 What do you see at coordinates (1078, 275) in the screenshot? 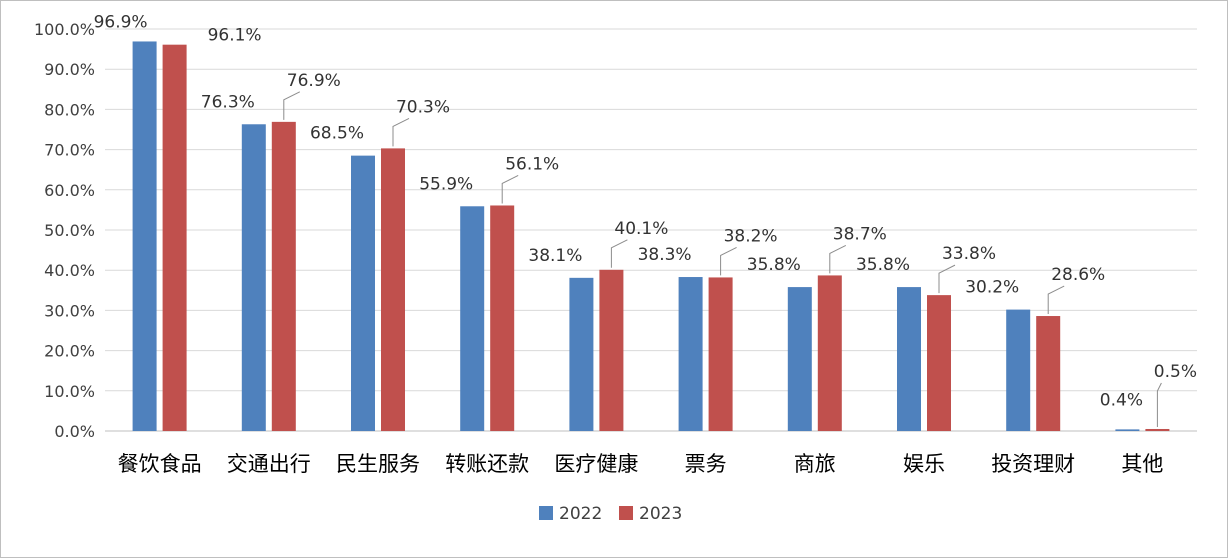
I see `data-label-2023-8: 28.6%` at bounding box center [1078, 275].